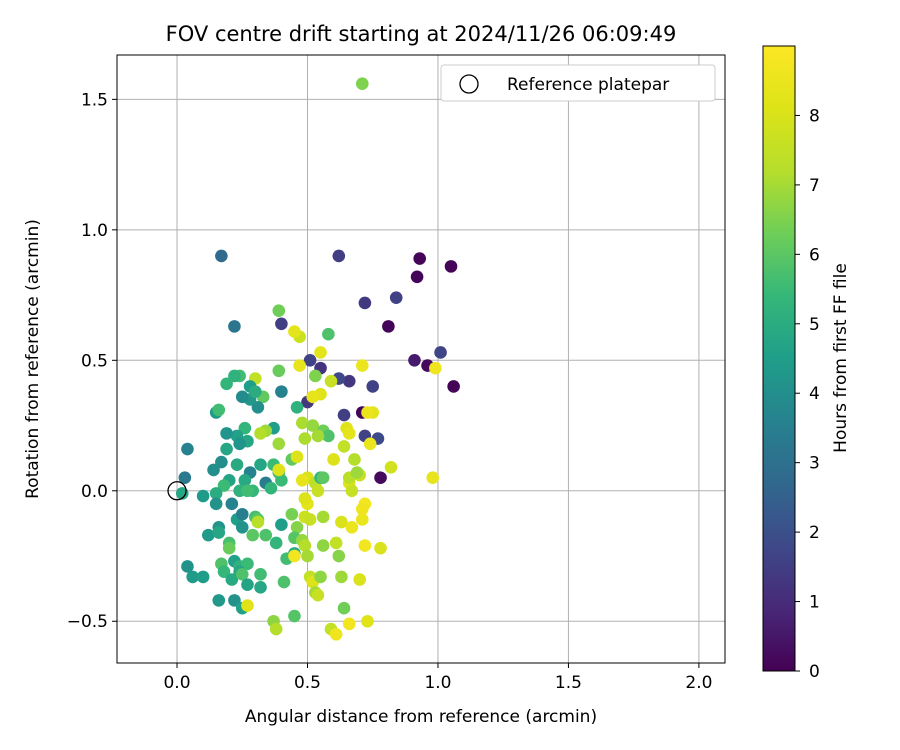 Image resolution: width=900 pixels, height=750 pixels. I want to click on colorbar-tick-label: 0, so click(814, 672).